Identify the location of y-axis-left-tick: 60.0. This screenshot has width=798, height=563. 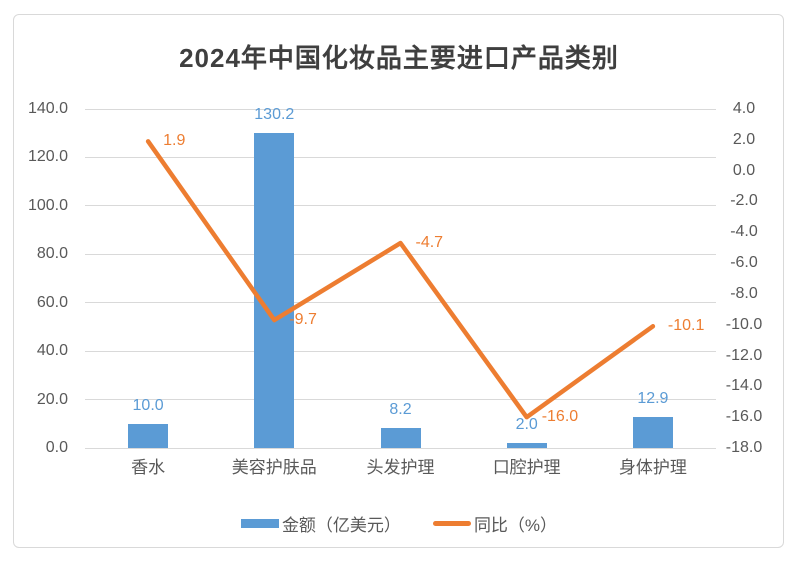
(52, 302).